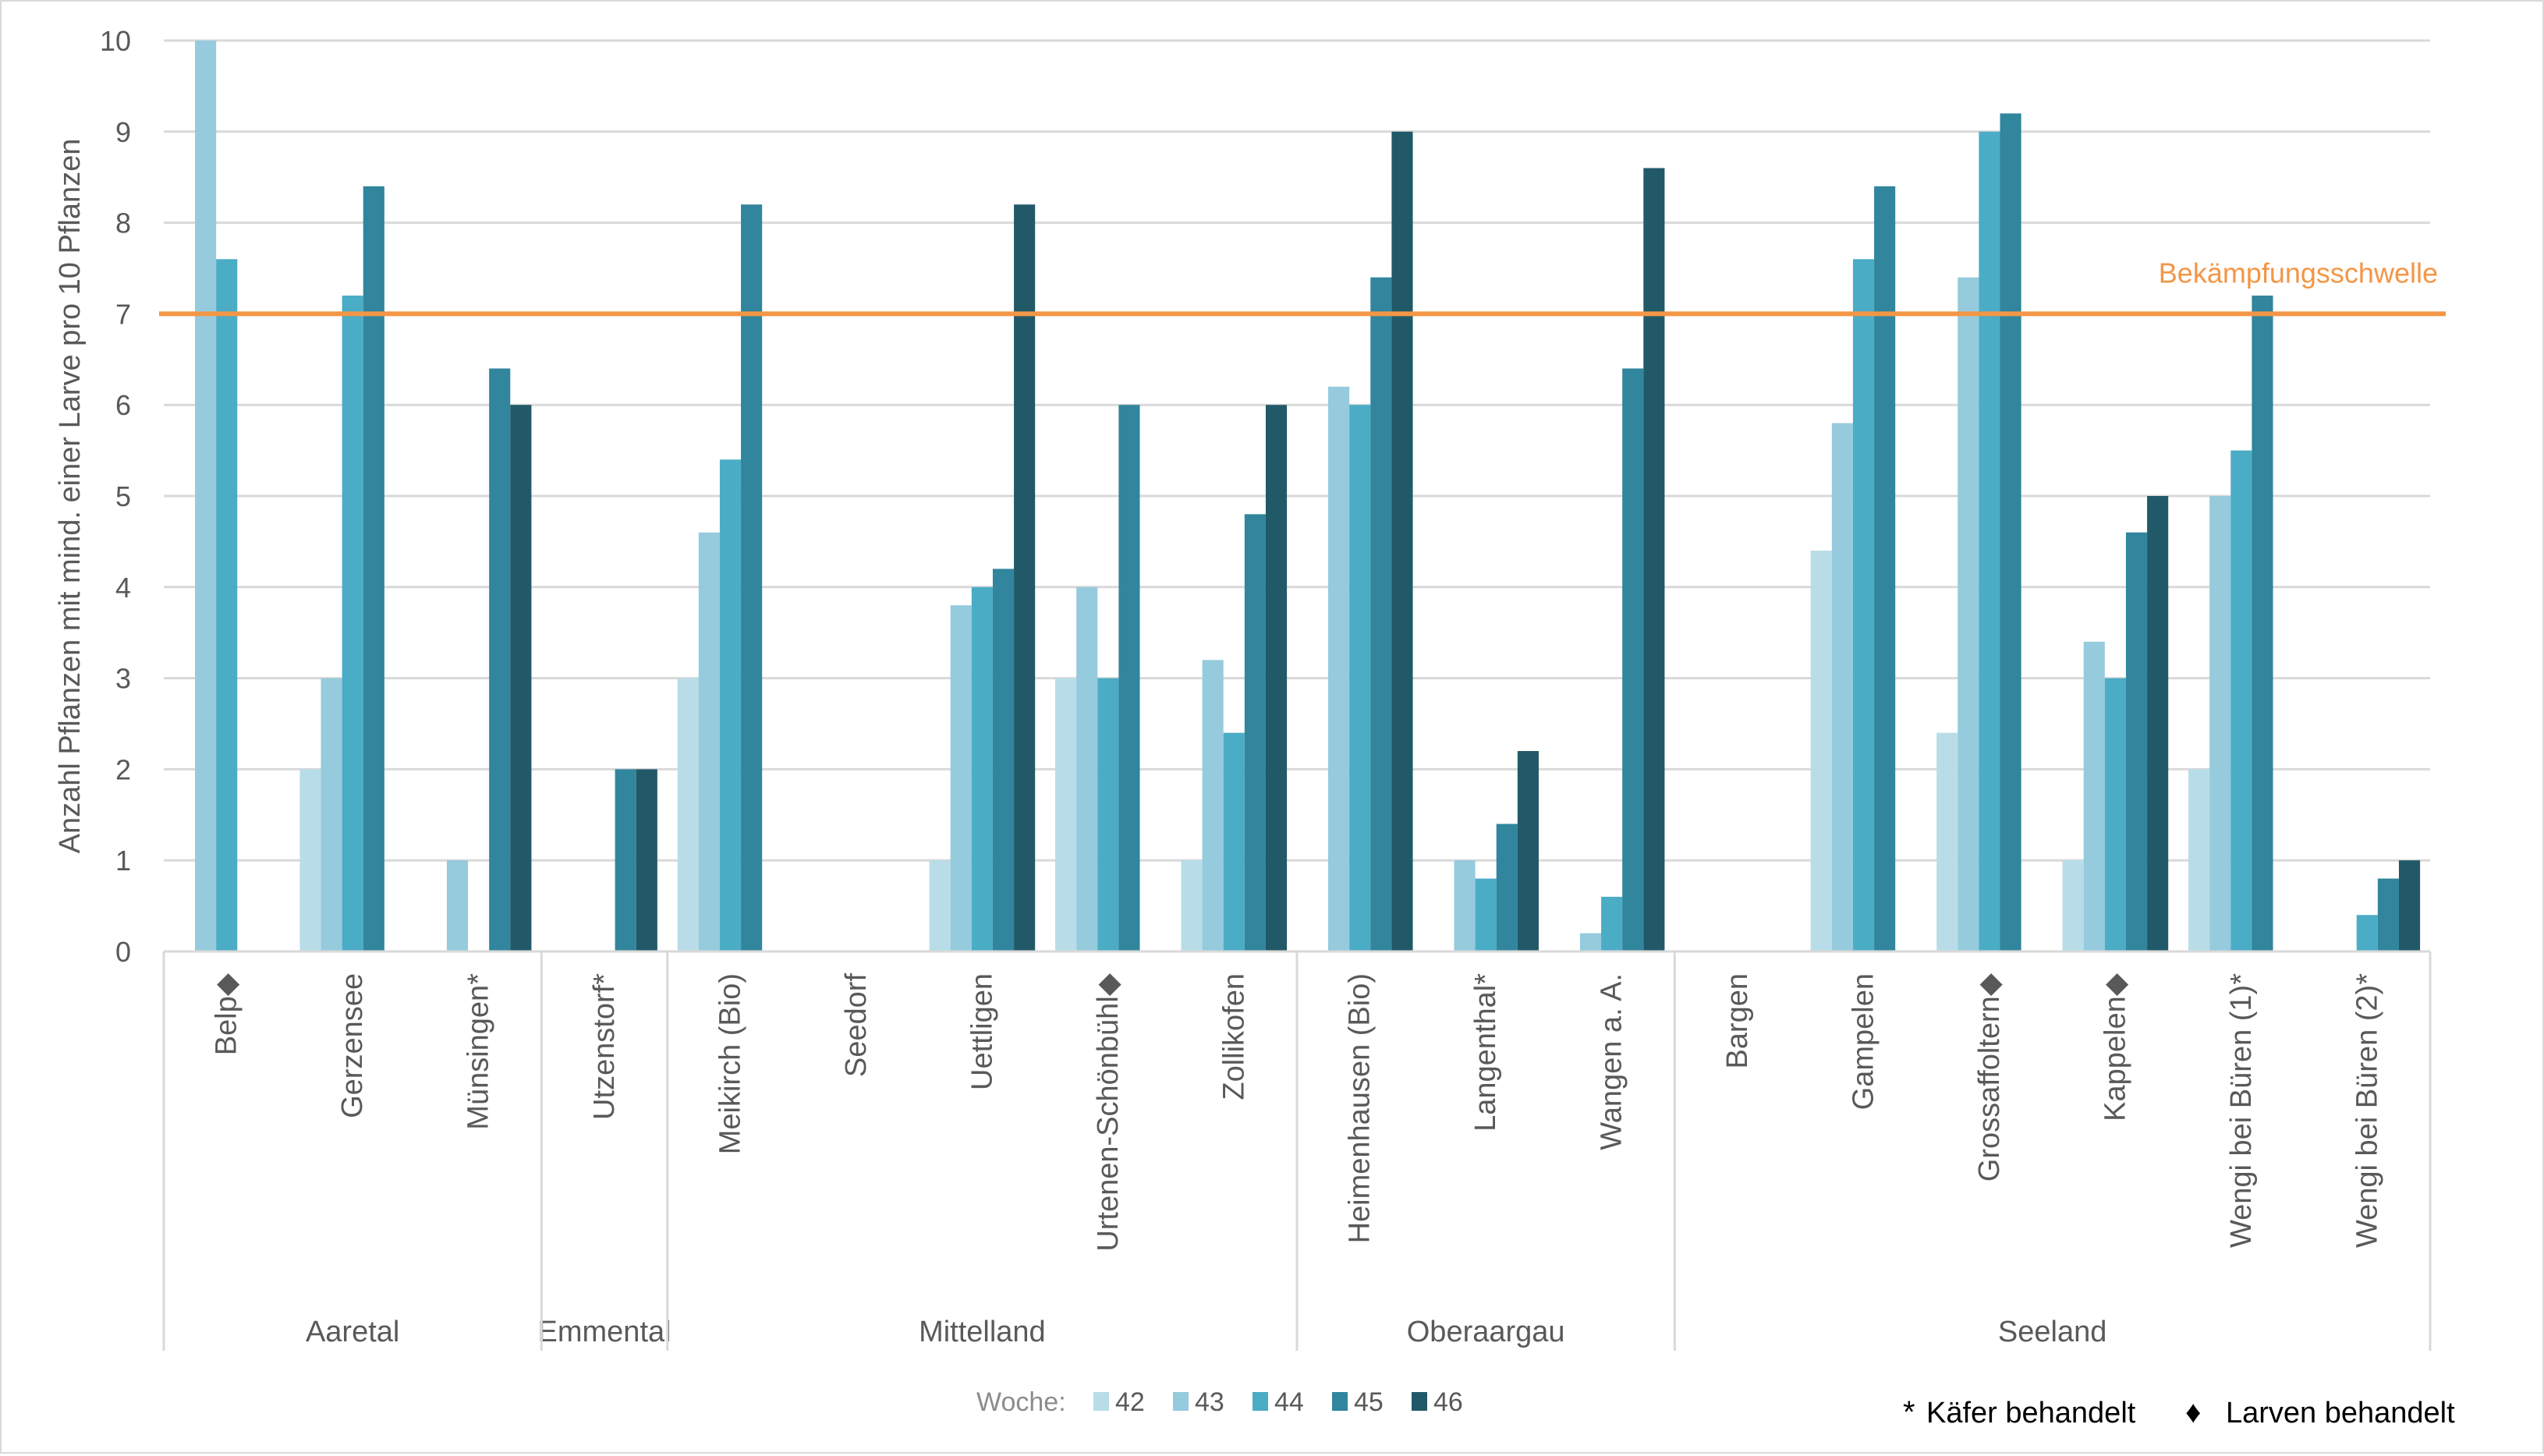  Describe the element at coordinates (2193, 1412) in the screenshot. I see `footnote-diamond-symbol: ♦` at that location.